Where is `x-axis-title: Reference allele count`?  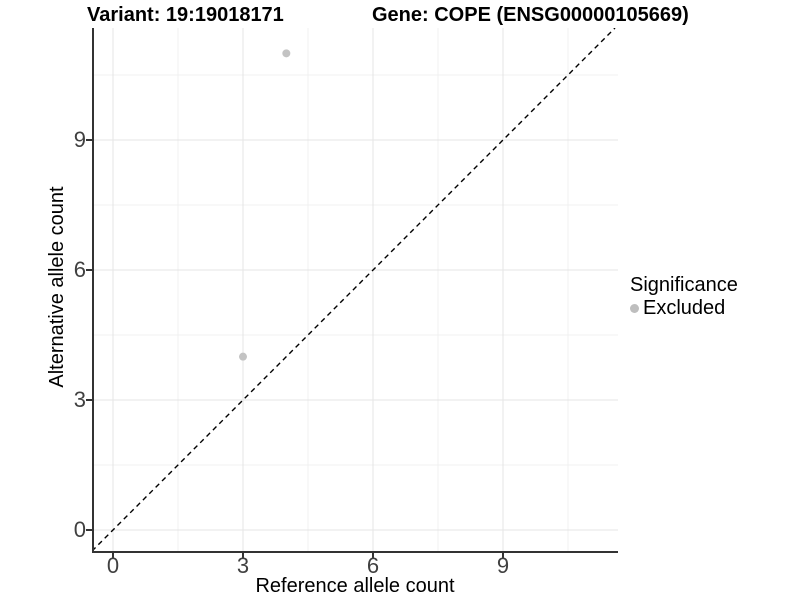 x-axis-title: Reference allele count is located at coordinates (355, 586).